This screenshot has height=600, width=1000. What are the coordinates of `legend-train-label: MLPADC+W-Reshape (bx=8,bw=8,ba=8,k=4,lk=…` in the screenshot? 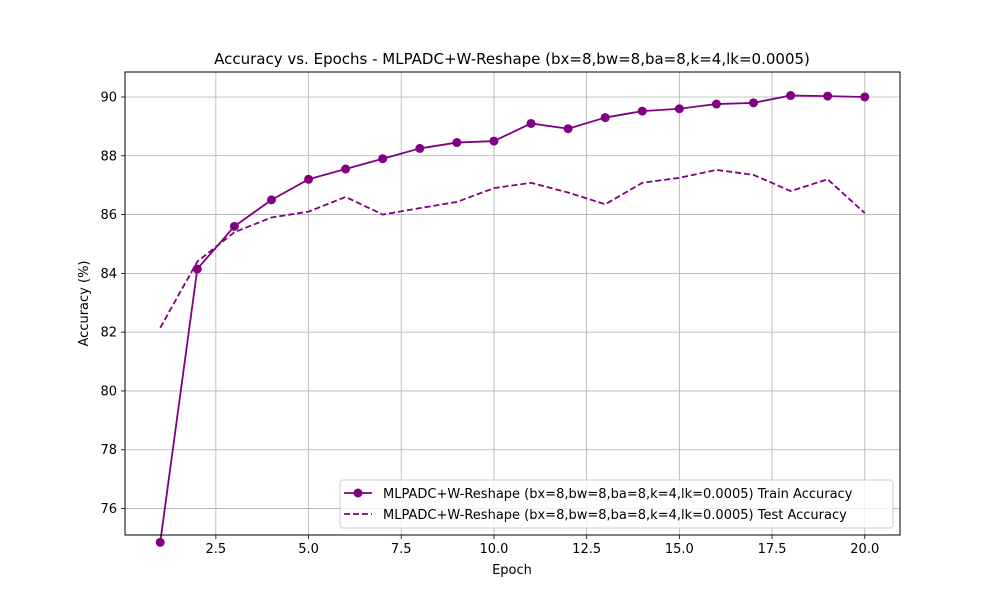 It's located at (618, 494).